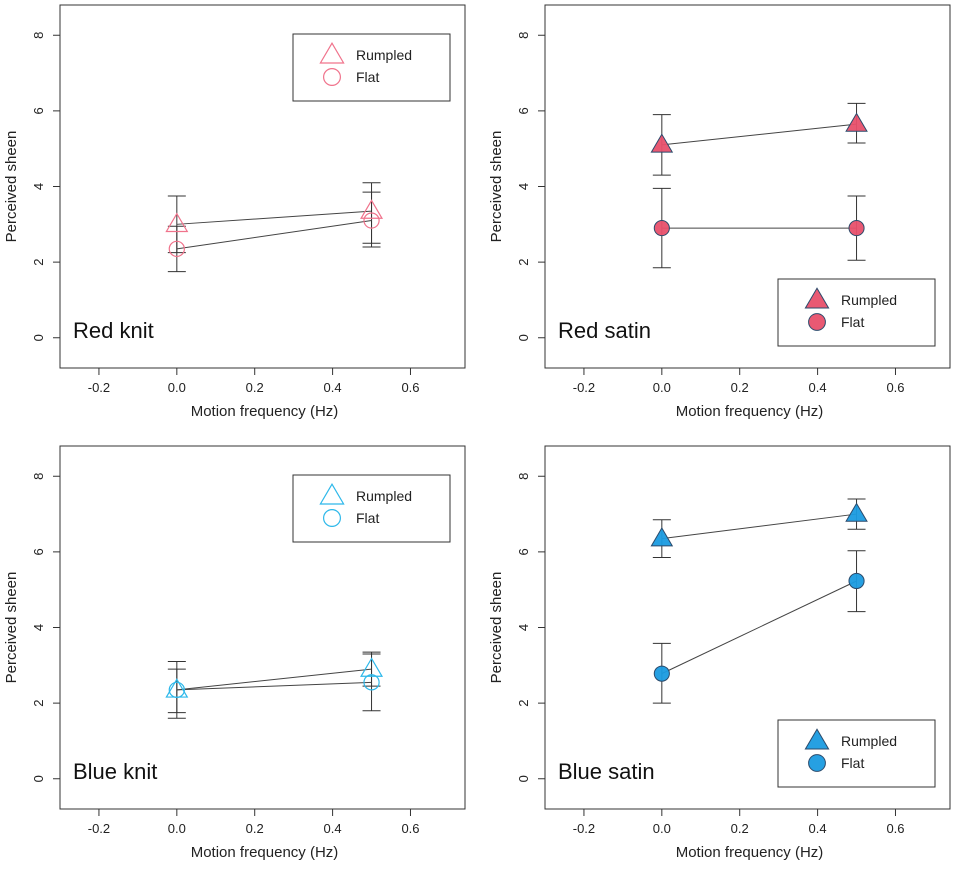  I want to click on panel-label: Blue satin, so click(606, 771).